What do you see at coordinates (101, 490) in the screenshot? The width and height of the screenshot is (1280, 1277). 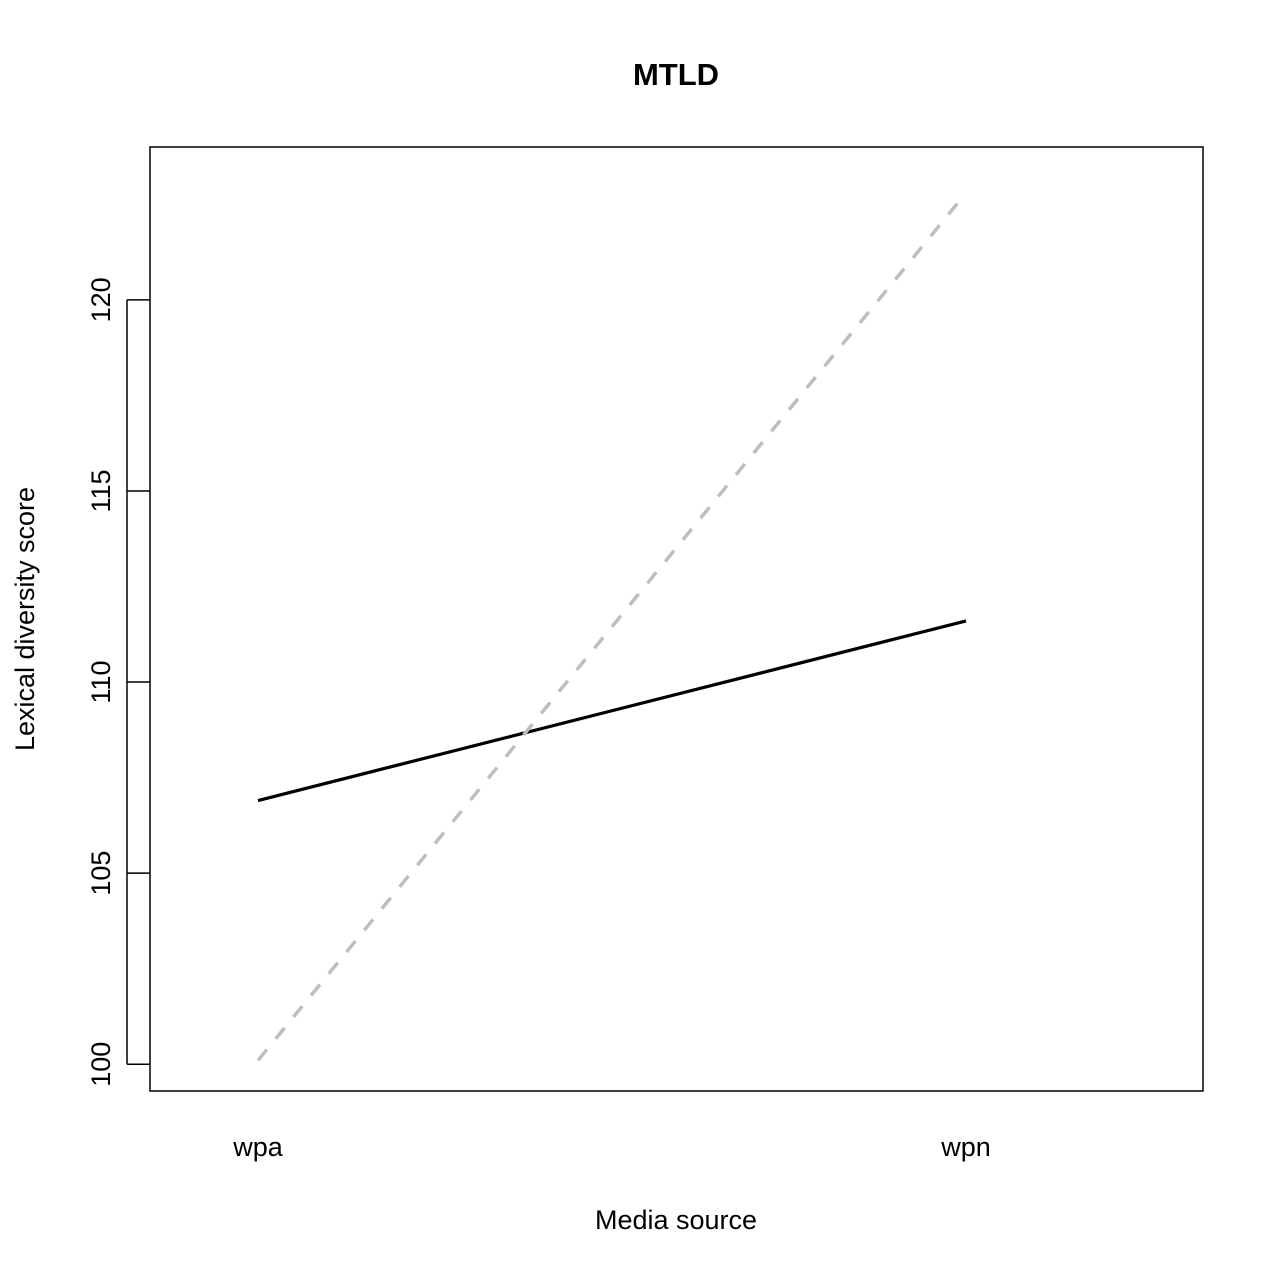 I see `y-tick-label: 115` at bounding box center [101, 490].